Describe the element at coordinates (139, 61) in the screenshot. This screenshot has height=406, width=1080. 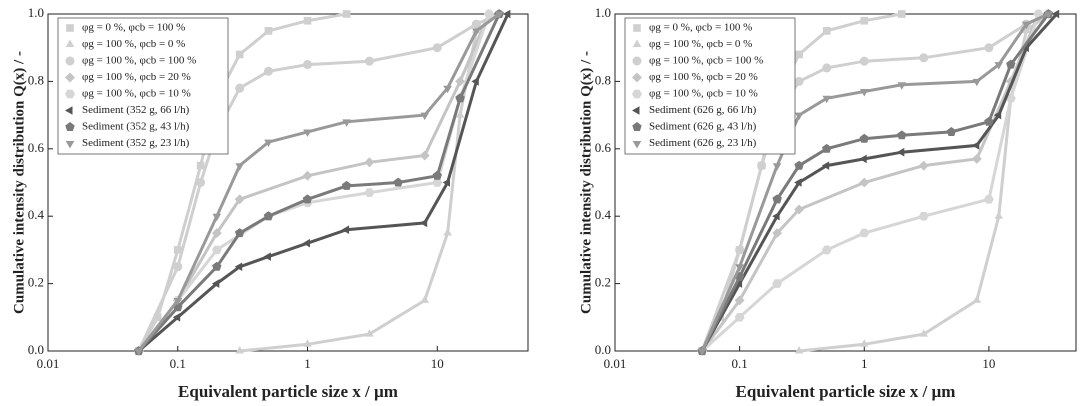
I see `legend-label: φg = 100 %, φcb = 100 %` at that location.